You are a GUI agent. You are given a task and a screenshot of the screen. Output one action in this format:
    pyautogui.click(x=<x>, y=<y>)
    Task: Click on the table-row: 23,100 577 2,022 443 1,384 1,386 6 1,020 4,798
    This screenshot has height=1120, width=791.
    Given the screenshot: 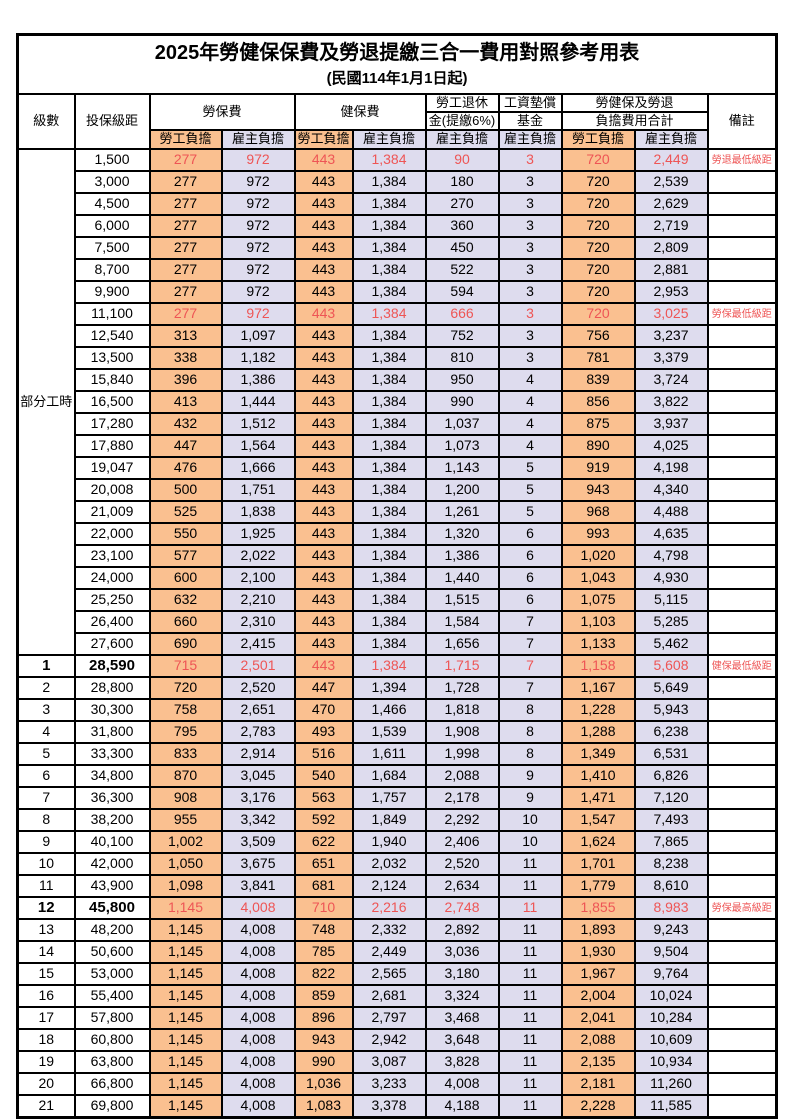 What is the action you would take?
    pyautogui.click(x=398, y=556)
    